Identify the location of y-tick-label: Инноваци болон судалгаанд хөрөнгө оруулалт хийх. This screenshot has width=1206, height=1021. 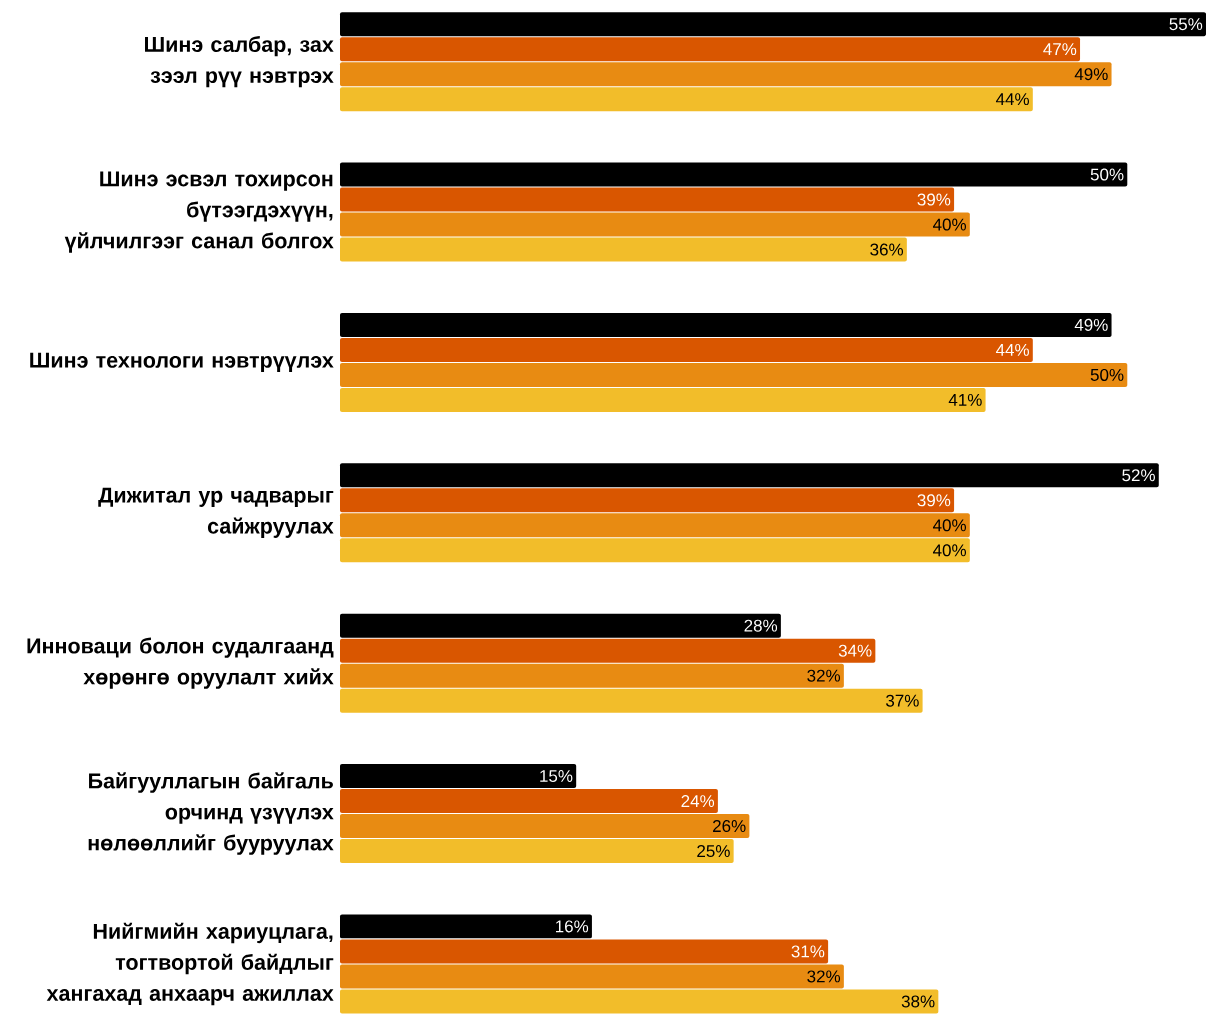
(180, 663).